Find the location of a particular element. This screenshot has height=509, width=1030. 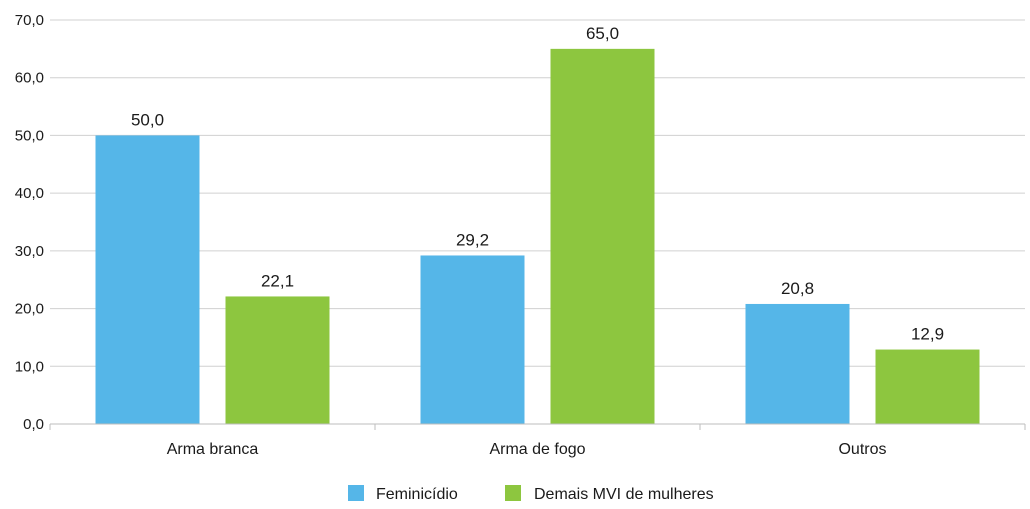

data-label: 20,8 is located at coordinates (797, 288).